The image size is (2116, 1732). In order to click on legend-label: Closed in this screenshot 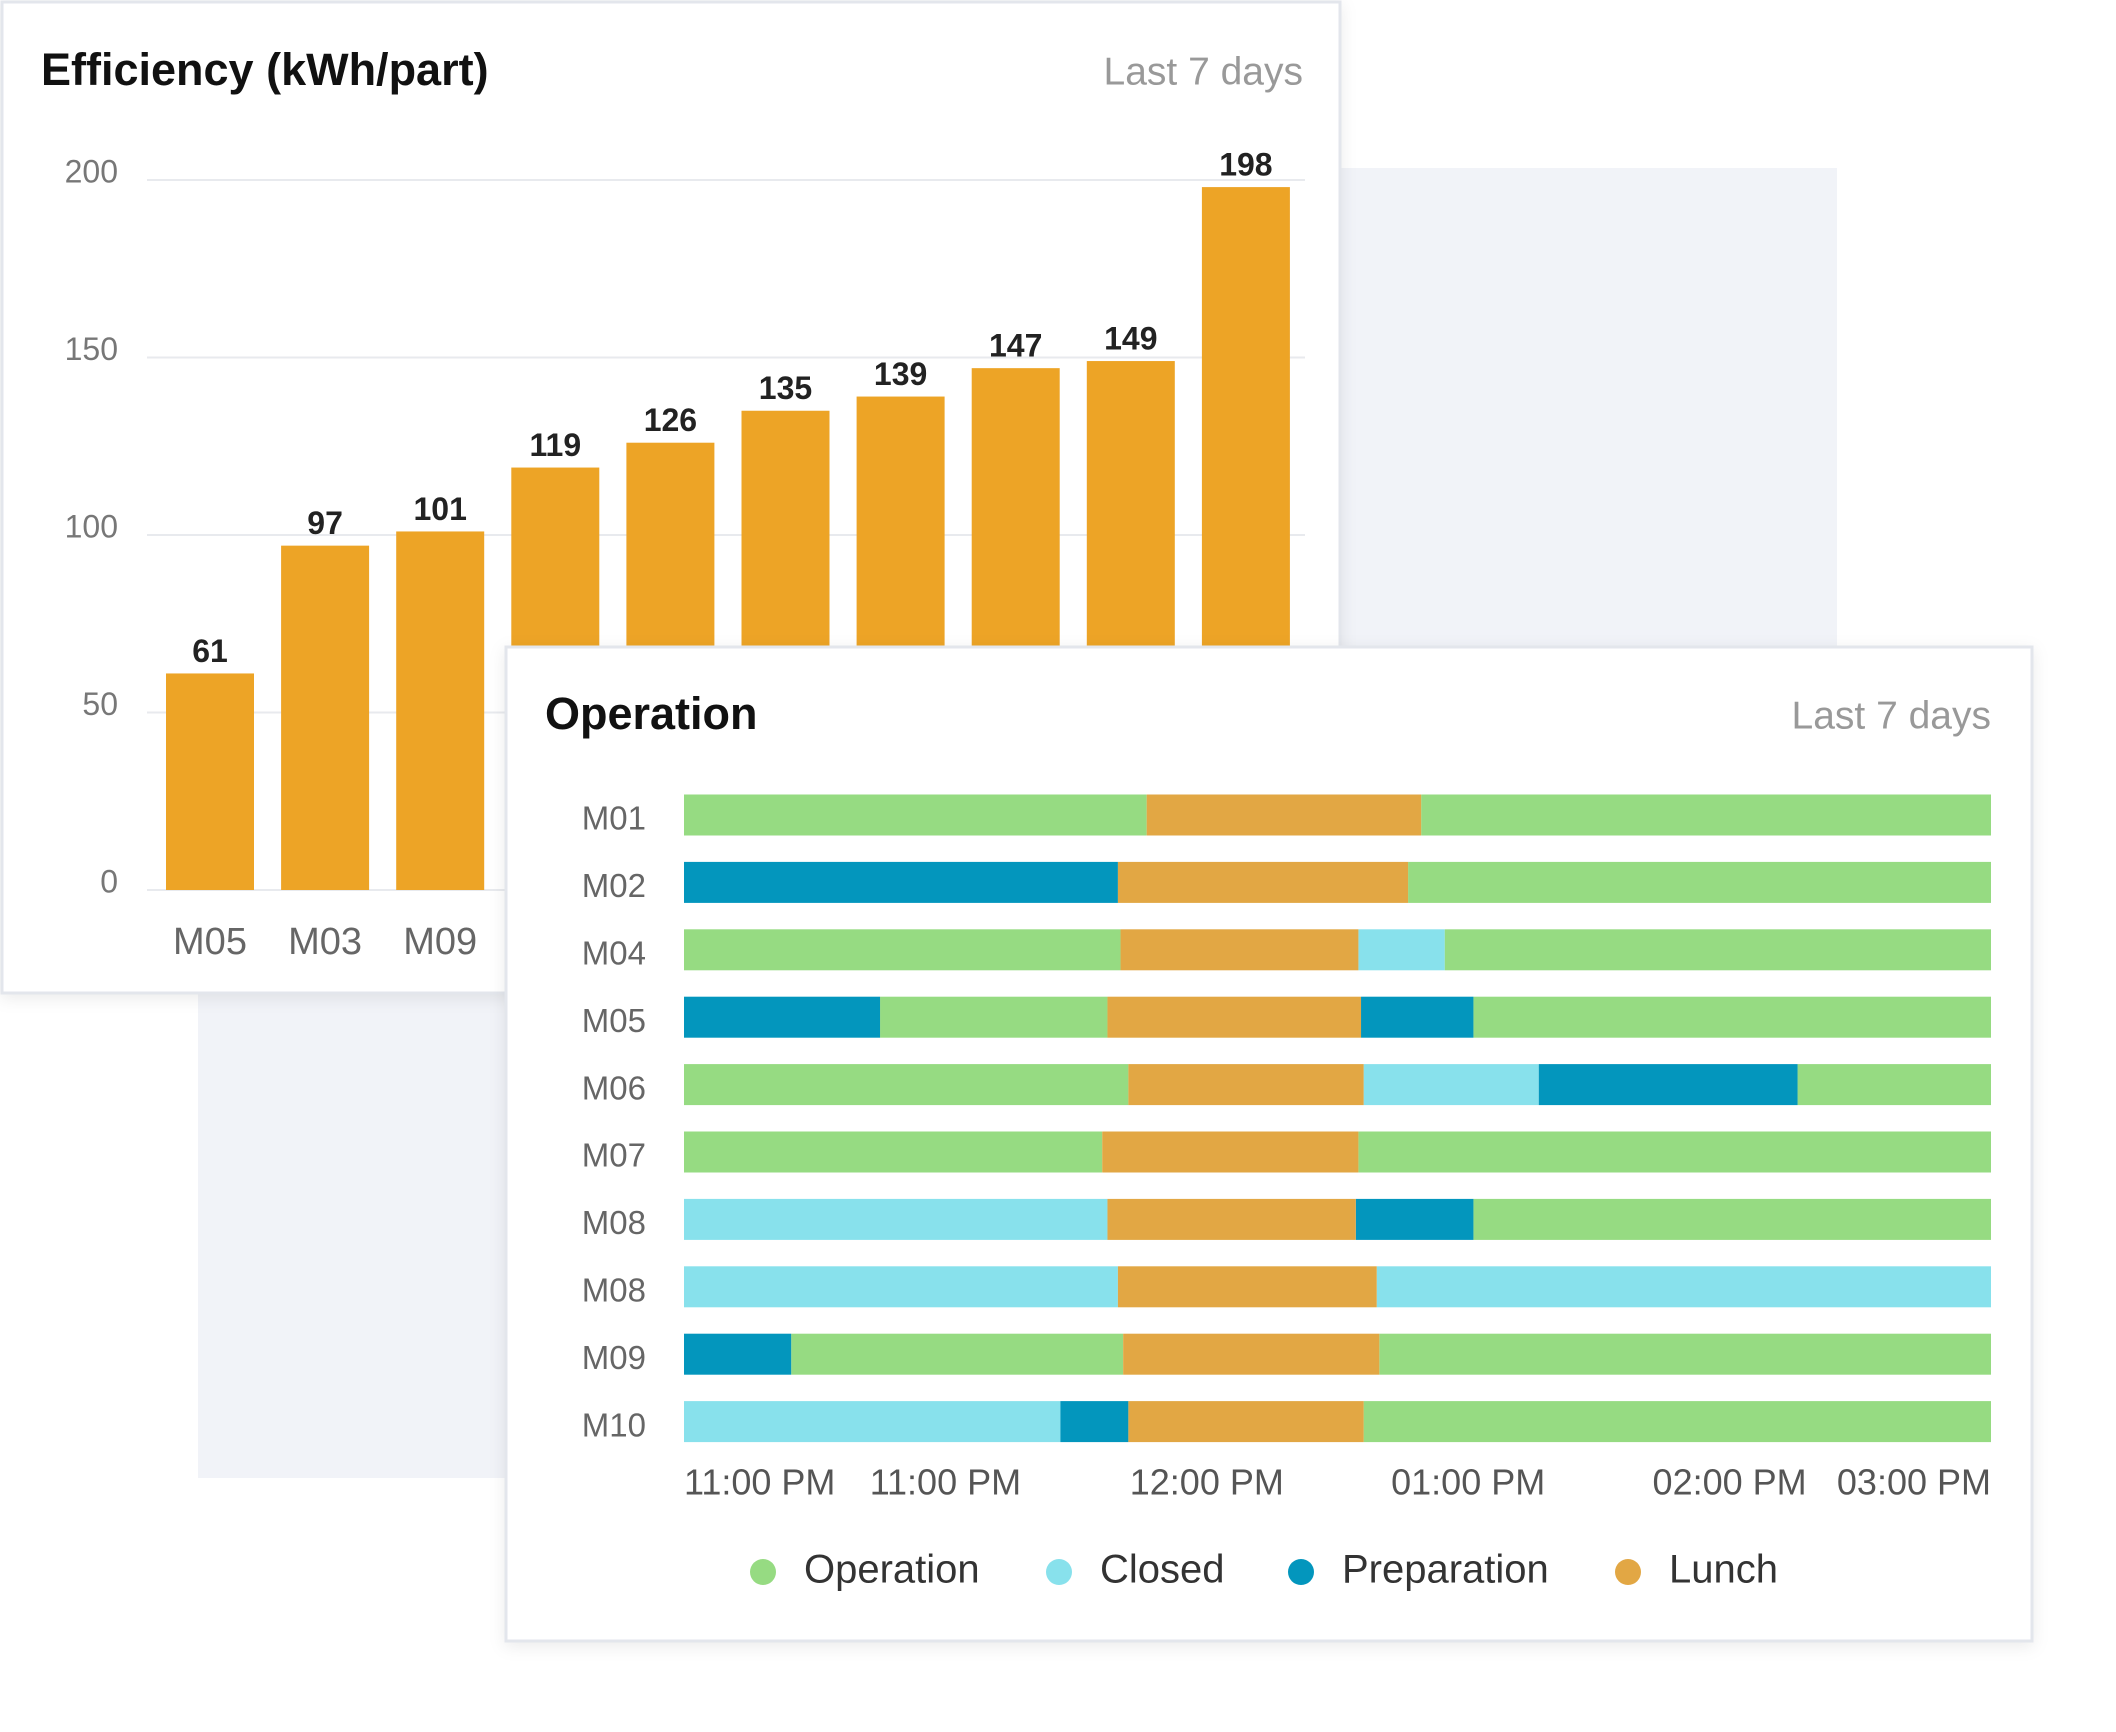, I will do `click(1162, 1570)`.